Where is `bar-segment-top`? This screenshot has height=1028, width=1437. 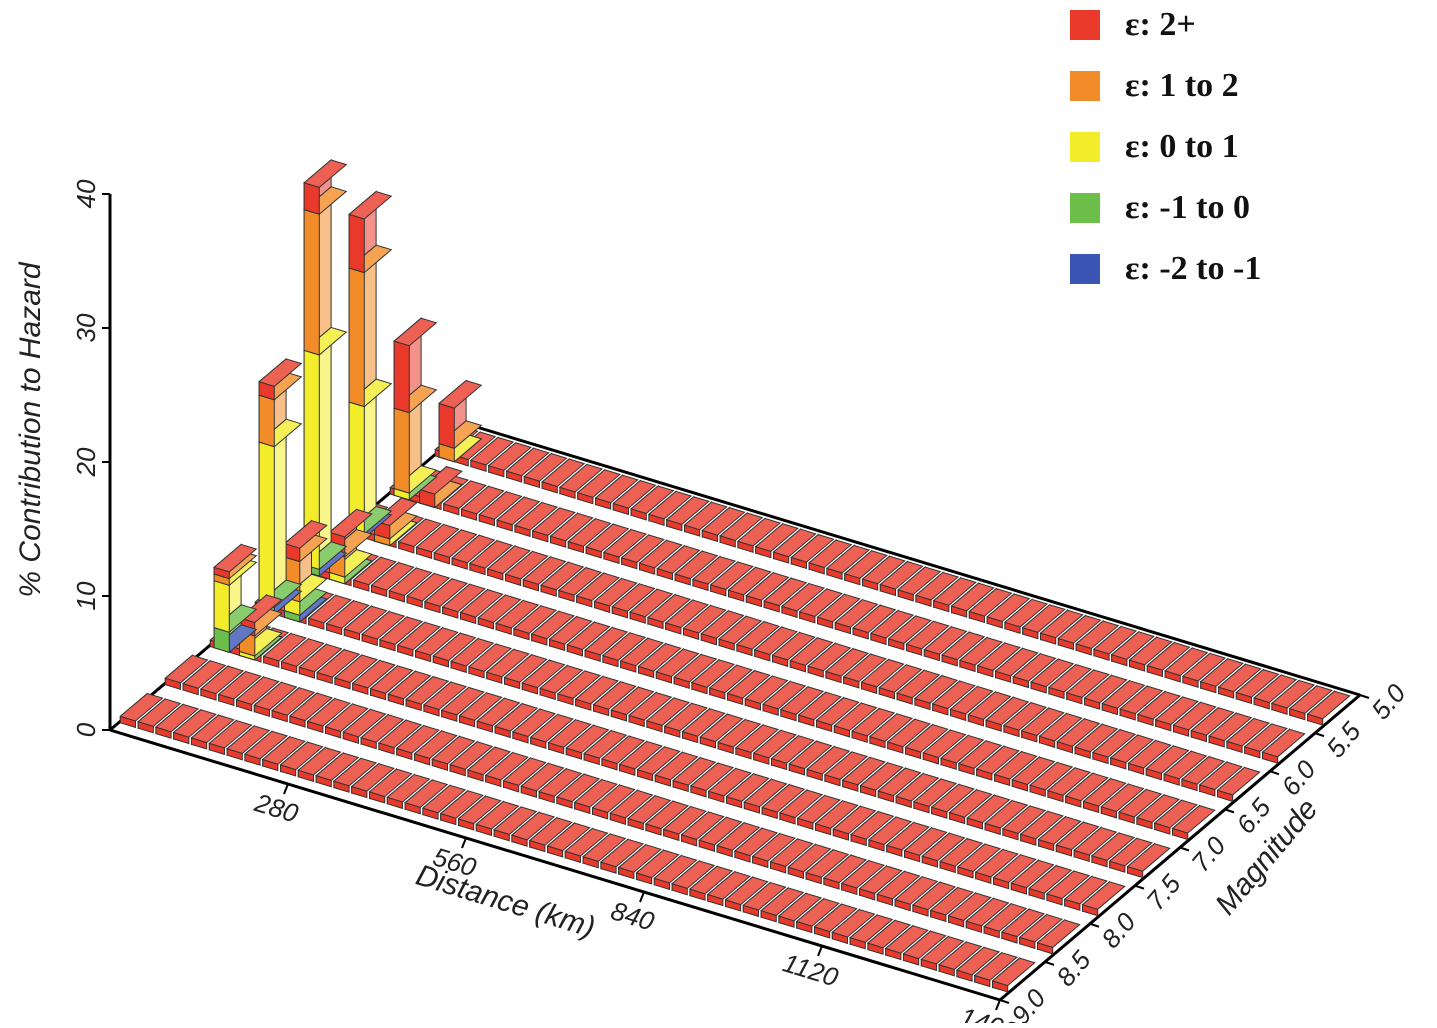 bar-segment-top is located at coordinates (370, 205).